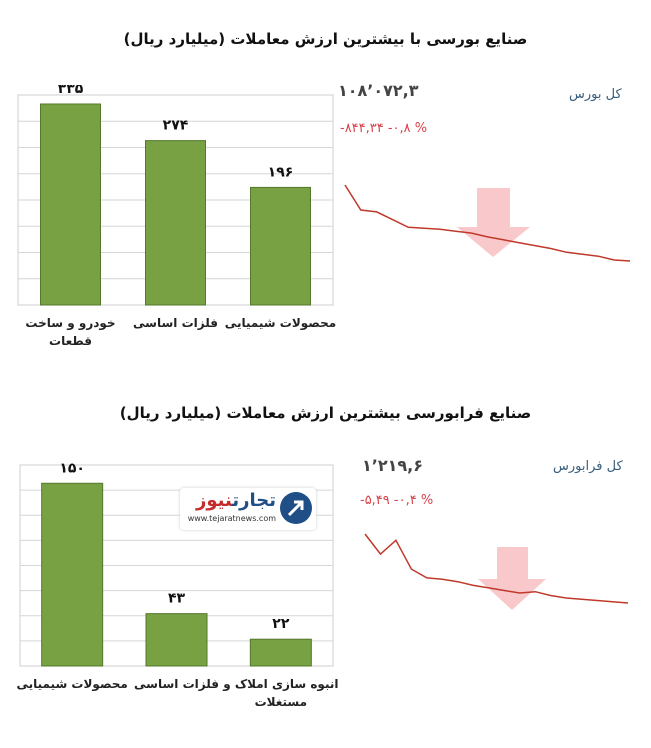 The height and width of the screenshot is (748, 651). What do you see at coordinates (595, 94) in the screenshot?
I see `bourse-index-name: کل بورس` at bounding box center [595, 94].